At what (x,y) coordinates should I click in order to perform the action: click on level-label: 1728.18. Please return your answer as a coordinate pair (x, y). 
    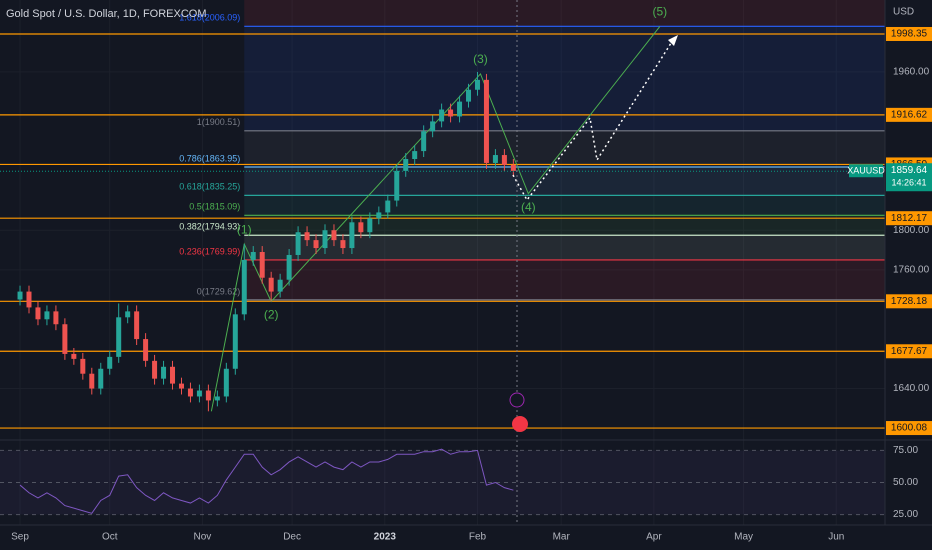
    Looking at the image, I should click on (909, 301).